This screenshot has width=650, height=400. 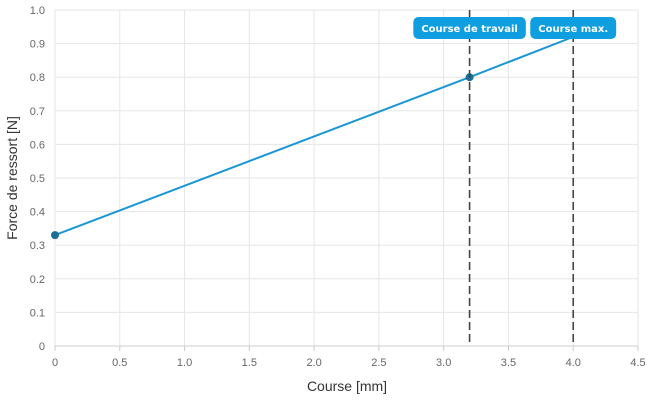 I want to click on y-tick-label: 0.8, so click(x=37, y=78).